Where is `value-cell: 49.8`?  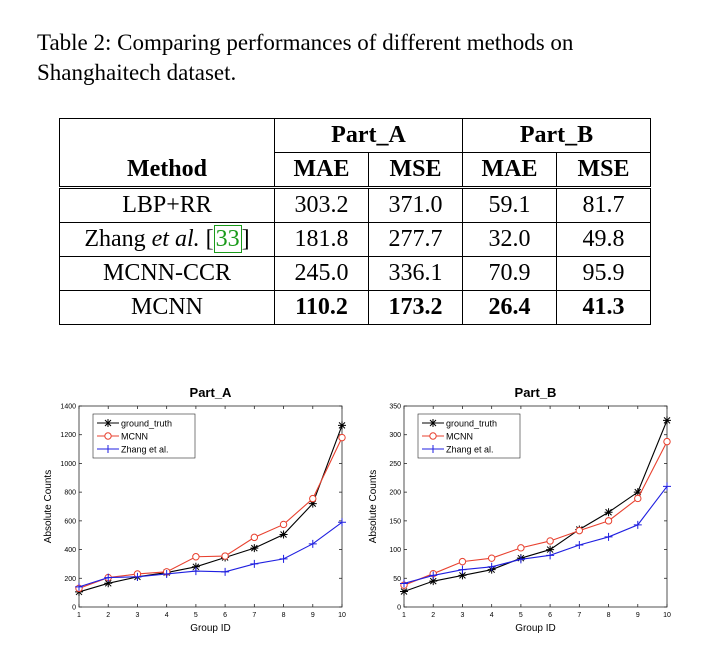
value-cell: 49.8 is located at coordinates (603, 239).